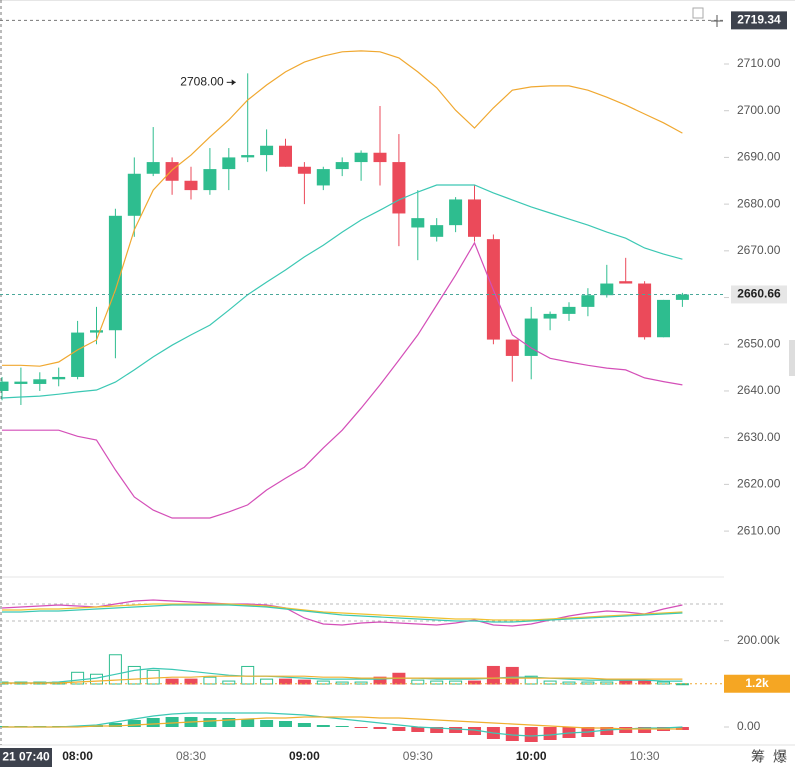  Describe the element at coordinates (717, 21) in the screenshot. I see `add-button` at that location.